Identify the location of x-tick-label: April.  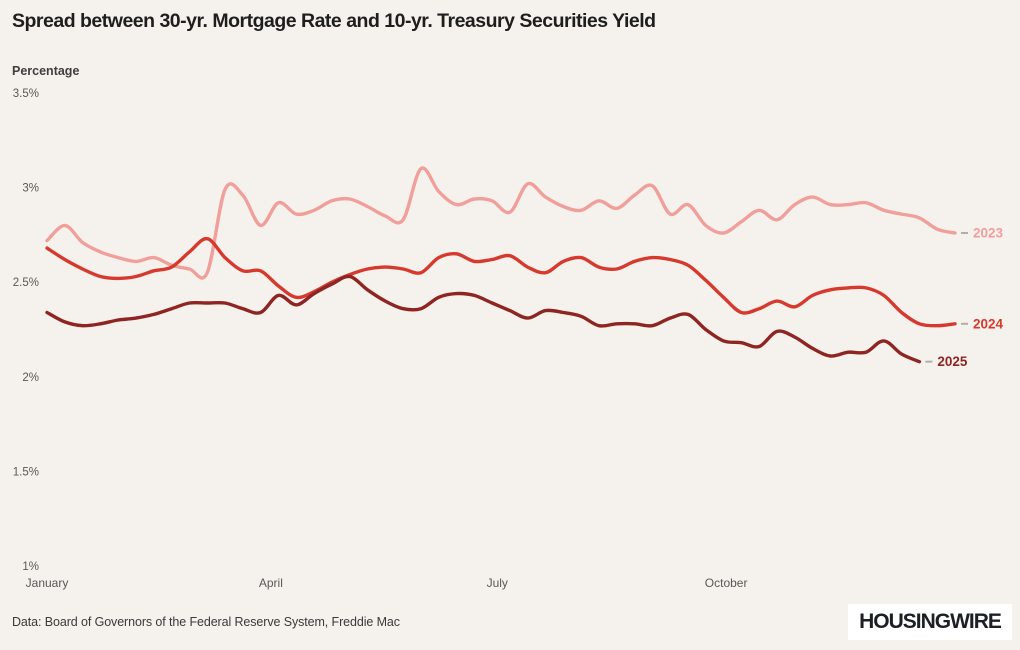
(271, 583).